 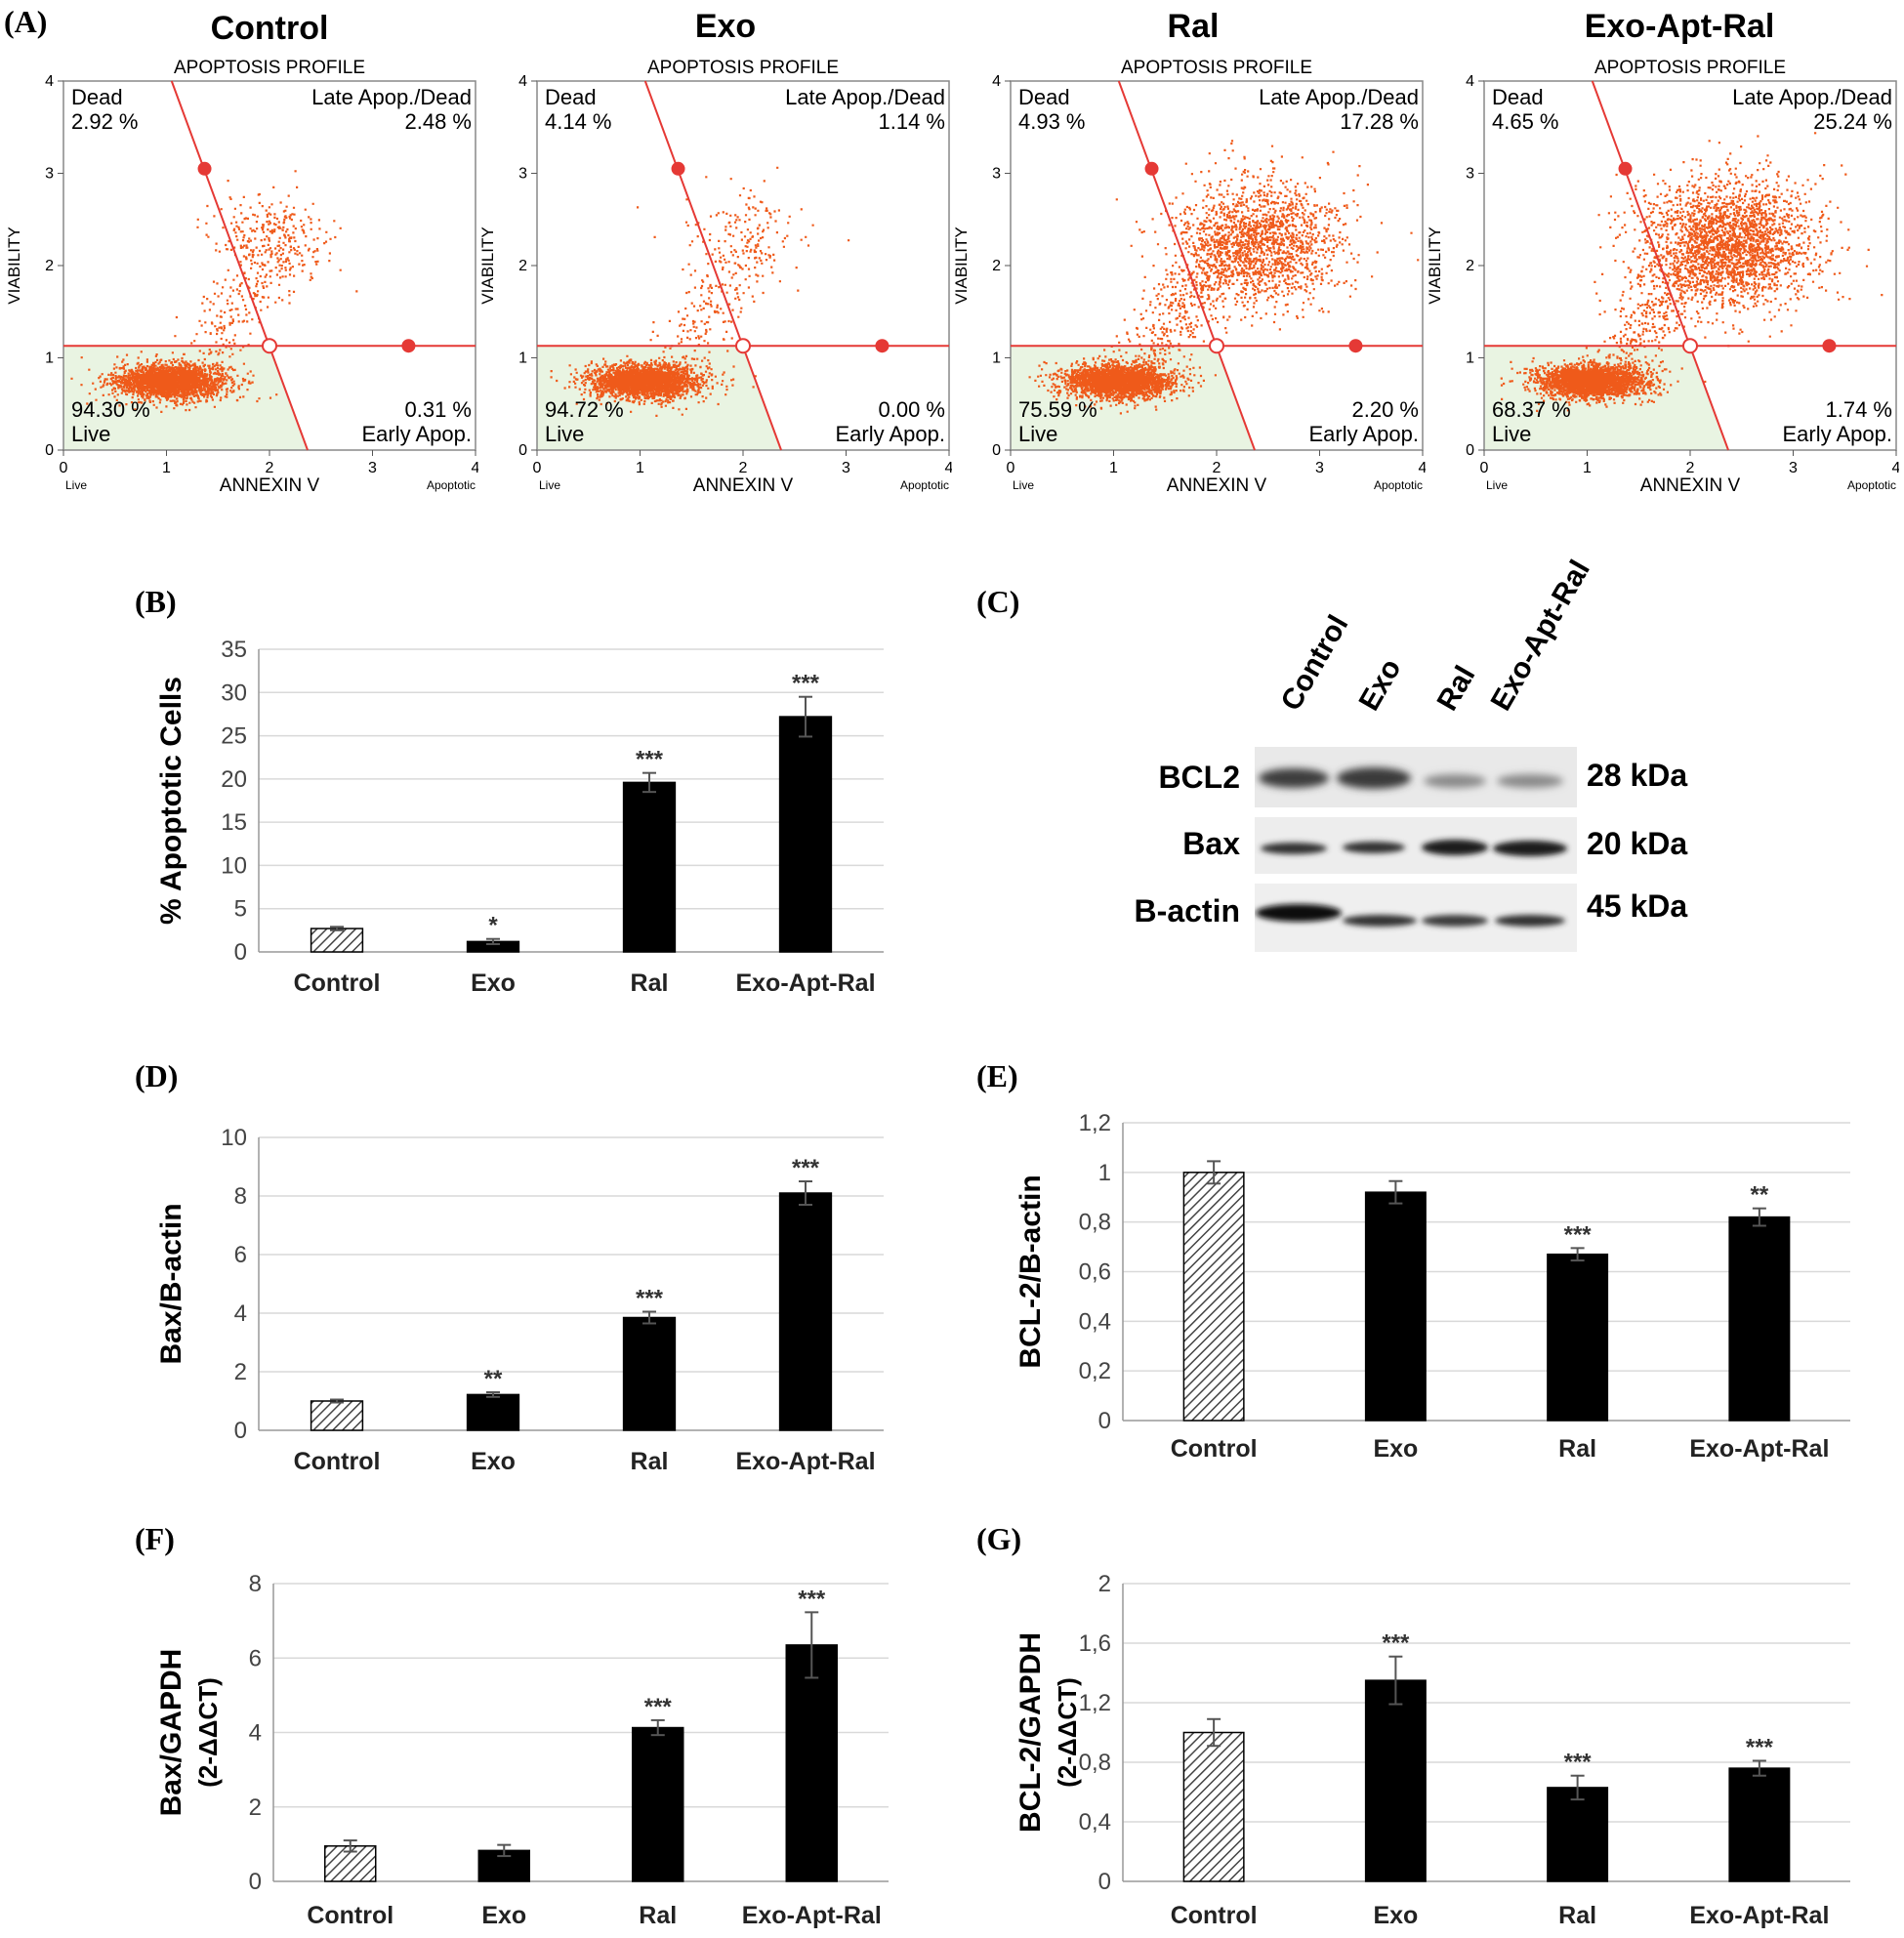 What do you see at coordinates (578, 121) in the screenshot?
I see `quadrant-dead-value: 4.14 %` at bounding box center [578, 121].